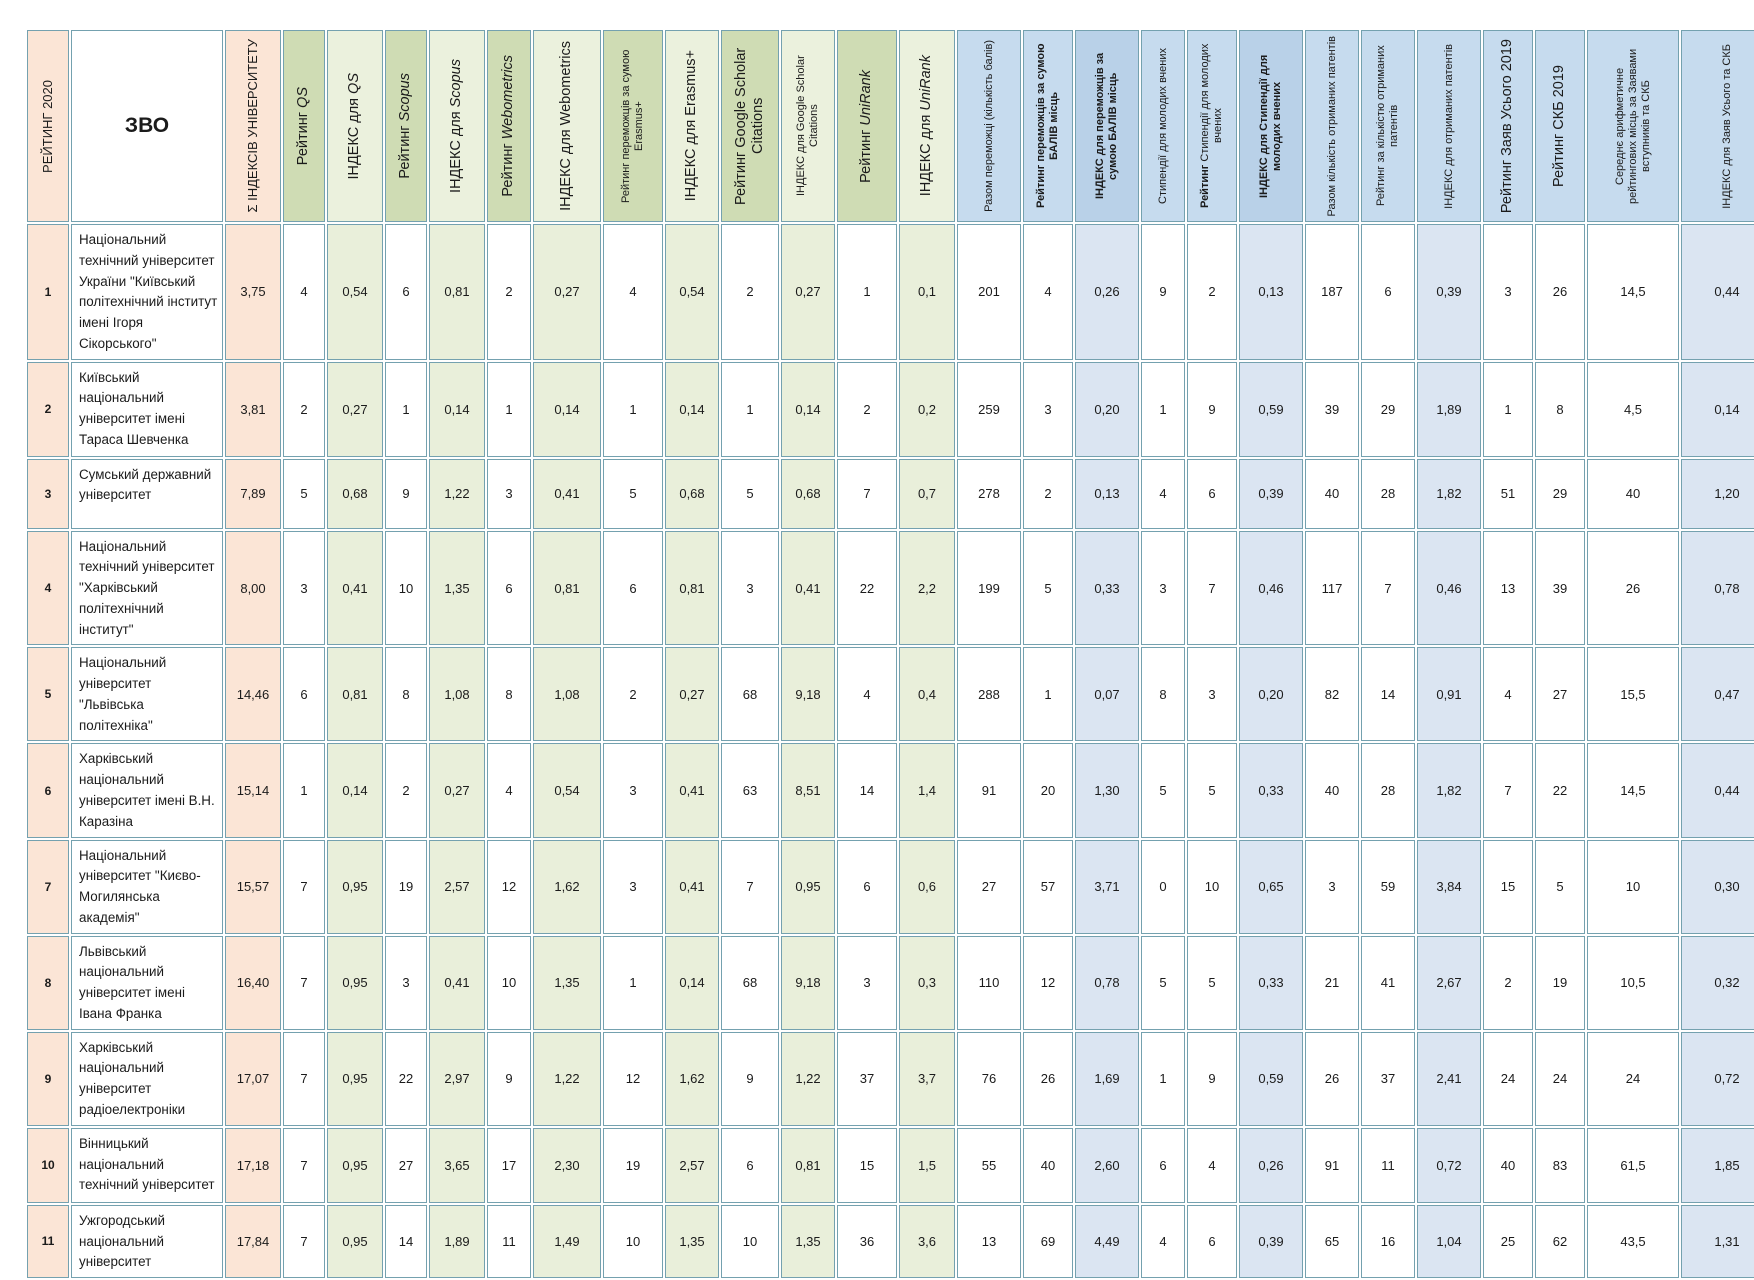 The height and width of the screenshot is (1280, 1754). Describe the element at coordinates (750, 126) in the screenshot. I see `column-header-gsc-rating: Рейтинг Google Scholar Citations` at that location.